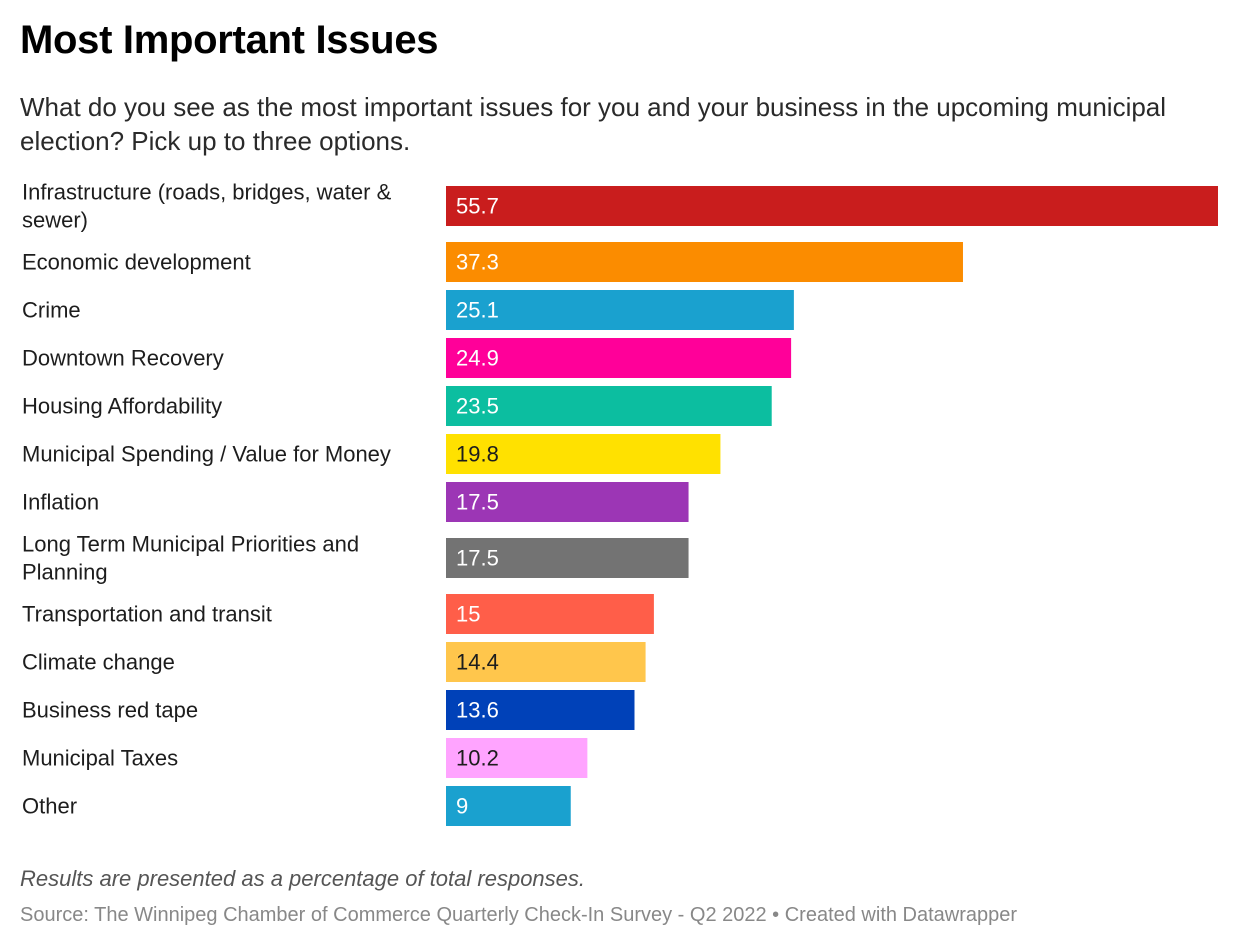 The image size is (1240, 950). Describe the element at coordinates (397, 406) in the screenshot. I see `bar-row: Housing Affordability 23.5` at that location.